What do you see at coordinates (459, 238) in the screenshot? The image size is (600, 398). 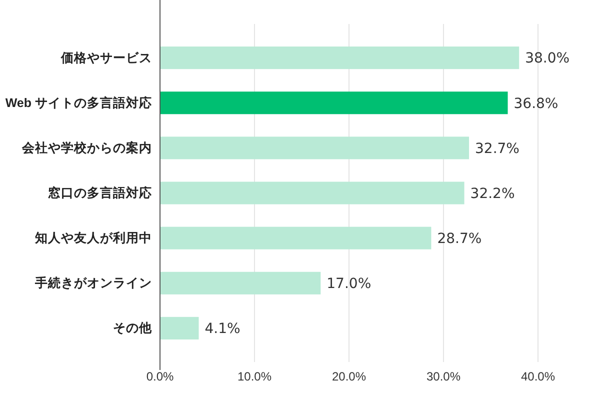 I see `data-label: 28.7%` at bounding box center [459, 238].